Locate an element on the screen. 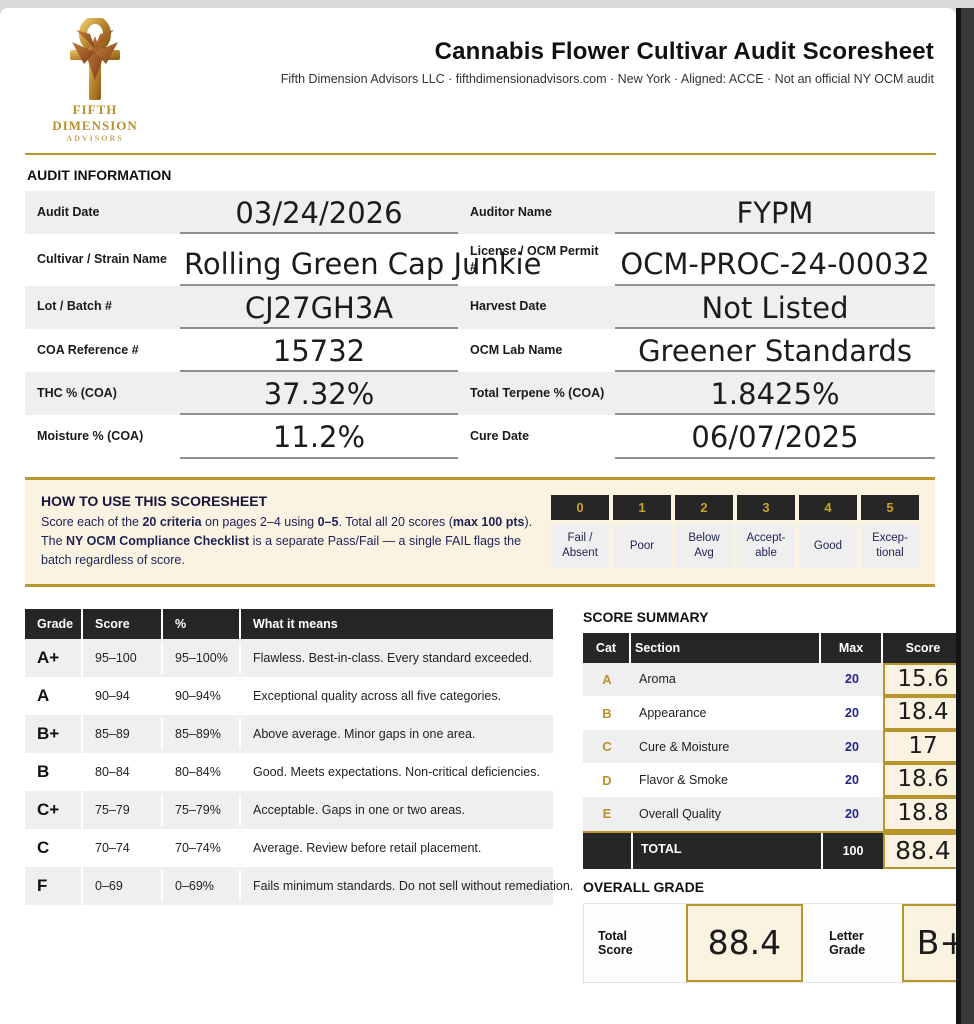 This screenshot has height=1024, width=974. pct-col-header: % is located at coordinates (202, 623).